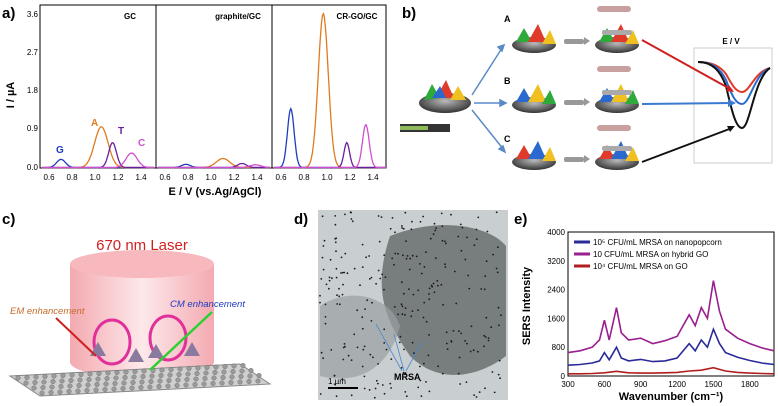 This screenshot has height=406, width=778. What do you see at coordinates (671, 370) in the screenshot?
I see `sers-spectrum` at bounding box center [671, 370].